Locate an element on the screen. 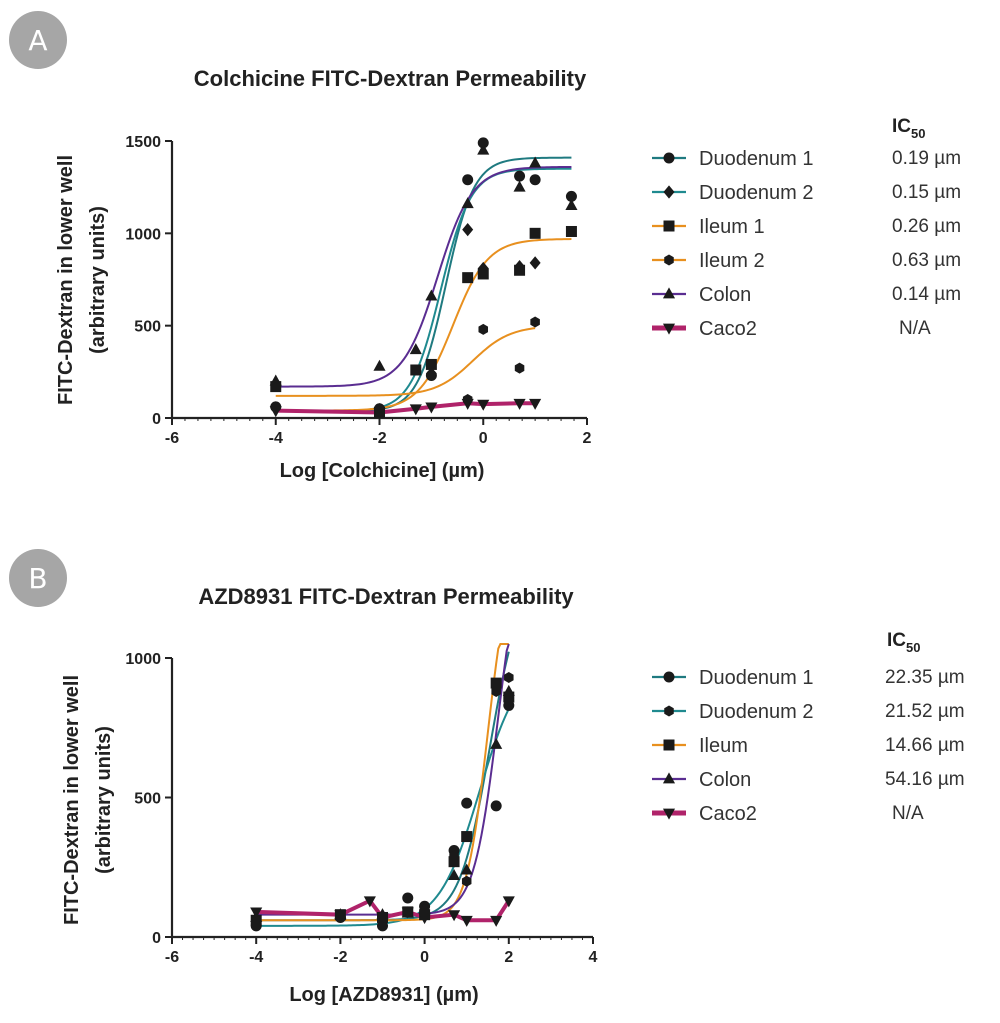  chart-a-legend-item: Ileum 2 0.63 µm is located at coordinates (806, 261).